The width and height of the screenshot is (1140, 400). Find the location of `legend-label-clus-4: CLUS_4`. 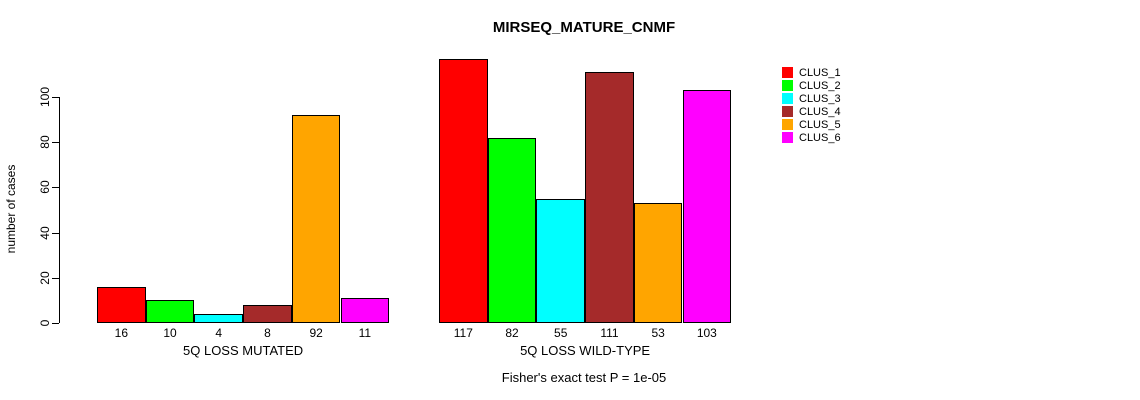

legend-label-clus-4: CLUS_4 is located at coordinates (820, 111).